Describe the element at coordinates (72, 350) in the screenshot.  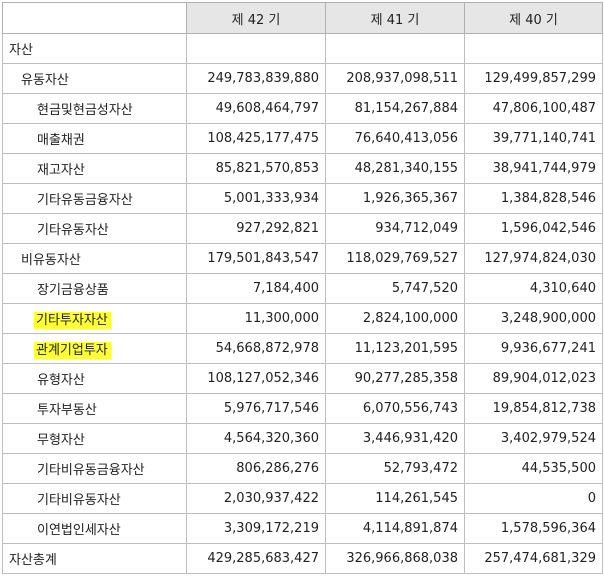
I see `highlighted-account-label: 관계기업투자` at that location.